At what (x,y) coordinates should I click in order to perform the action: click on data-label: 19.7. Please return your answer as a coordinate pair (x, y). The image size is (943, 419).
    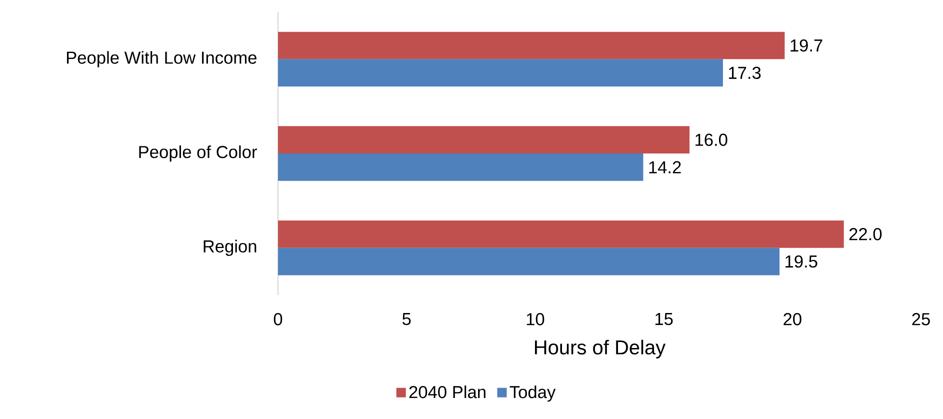
    Looking at the image, I should click on (806, 45).